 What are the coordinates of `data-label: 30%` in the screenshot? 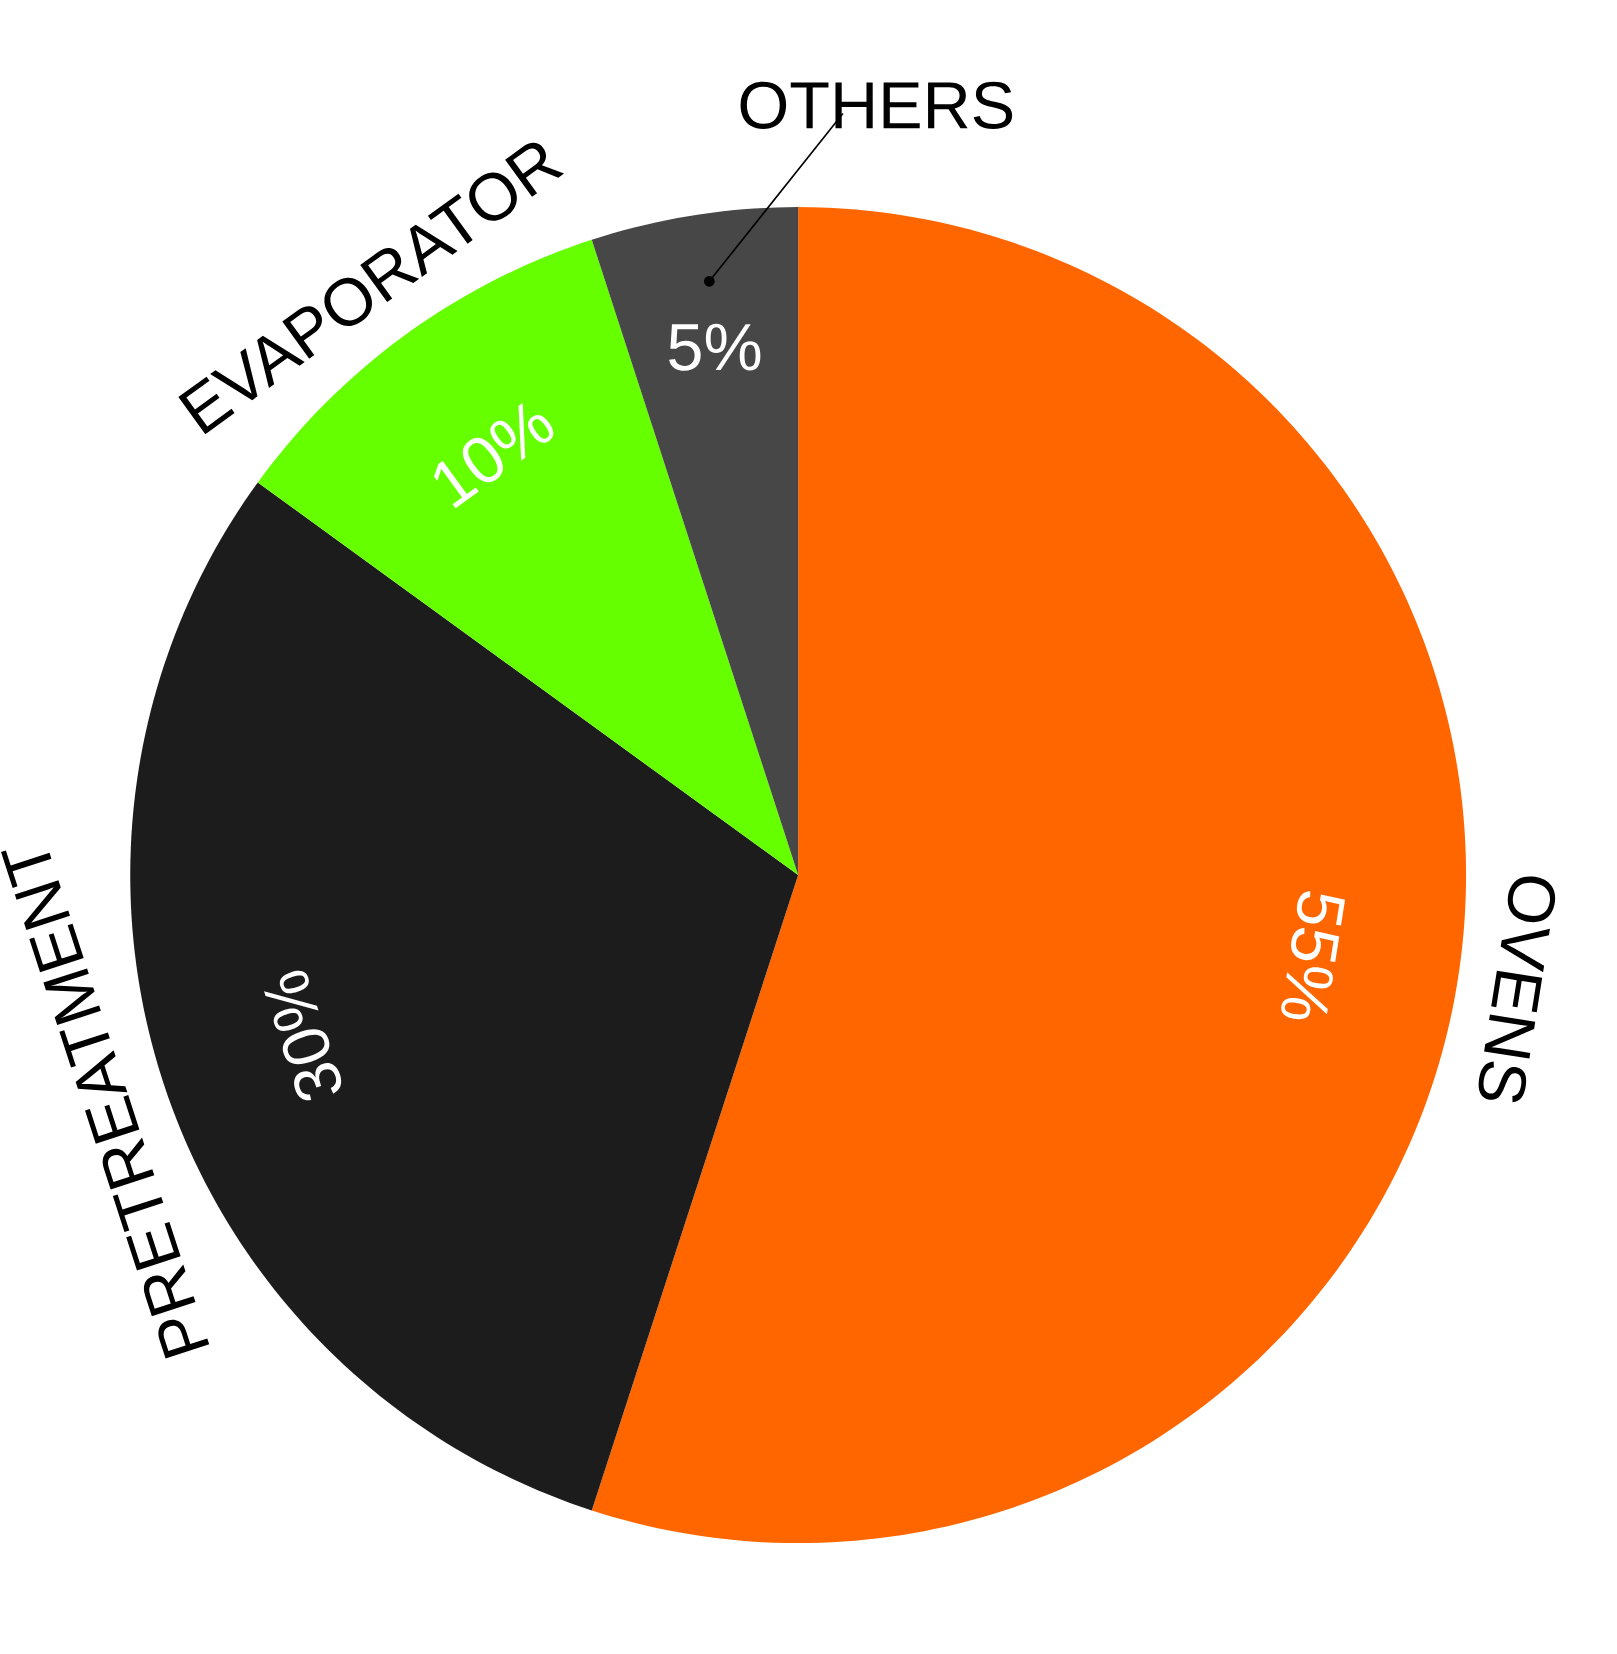 It's located at (303, 1035).